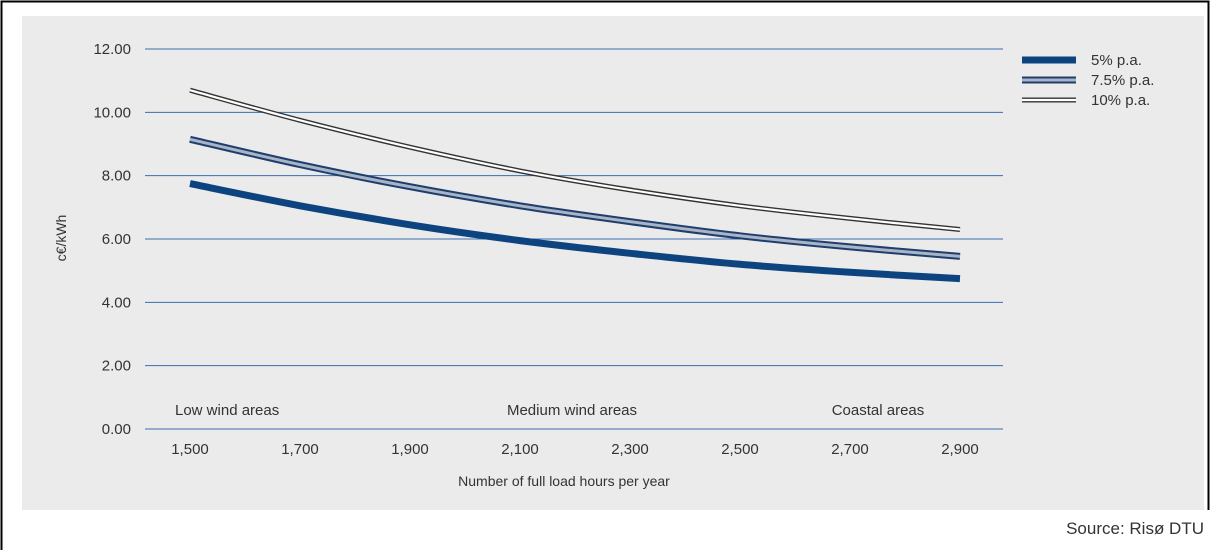 This screenshot has width=1210, height=550. Describe the element at coordinates (564, 481) in the screenshot. I see `x-axis-title: Number of full load hours per year` at that location.